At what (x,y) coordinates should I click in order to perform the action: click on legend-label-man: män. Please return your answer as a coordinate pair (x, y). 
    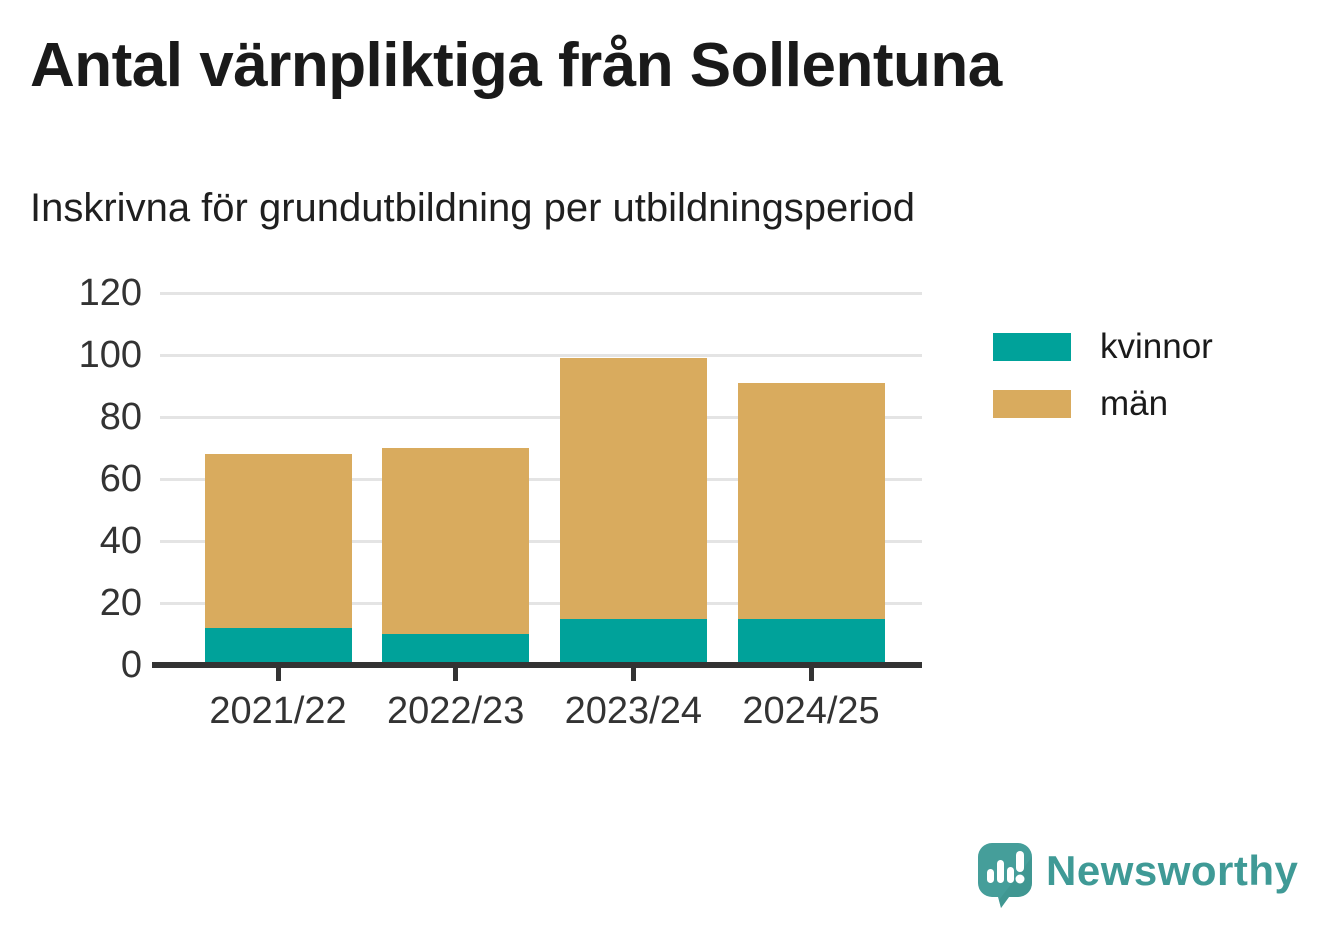
    Looking at the image, I should click on (1134, 403).